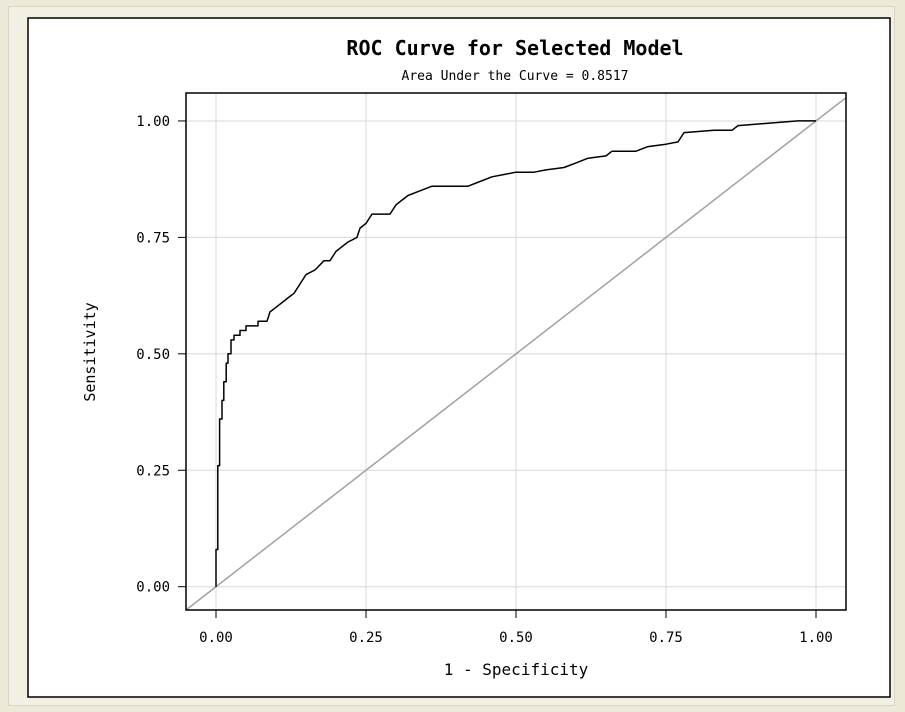  I want to click on y-tick-label: 0.25, so click(153, 471).